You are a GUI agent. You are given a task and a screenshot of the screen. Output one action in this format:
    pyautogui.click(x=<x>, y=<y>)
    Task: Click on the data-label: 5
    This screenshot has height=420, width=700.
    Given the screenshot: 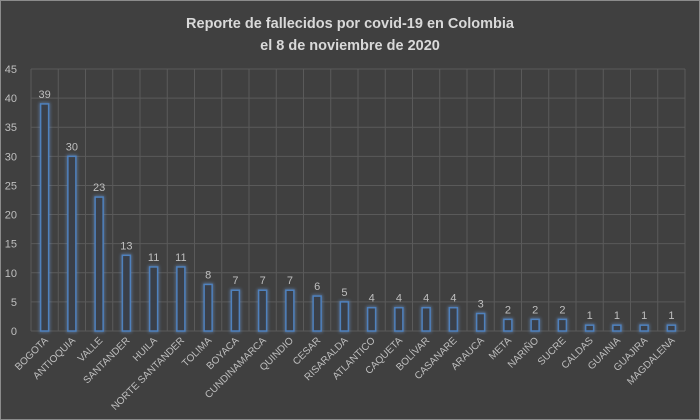 What is the action you would take?
    pyautogui.click(x=344, y=293)
    